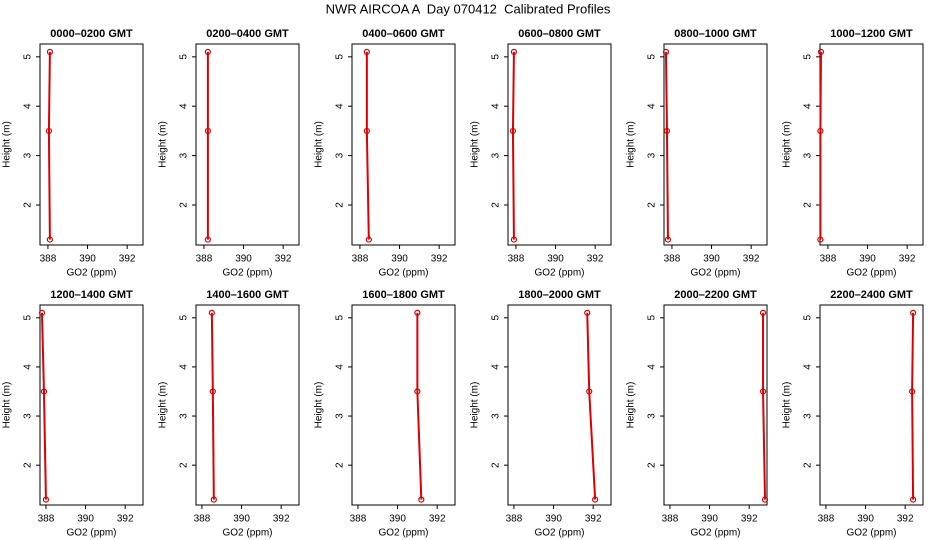  What do you see at coordinates (403, 295) in the screenshot?
I see `panel-title: 1600–1800 GMT` at bounding box center [403, 295].